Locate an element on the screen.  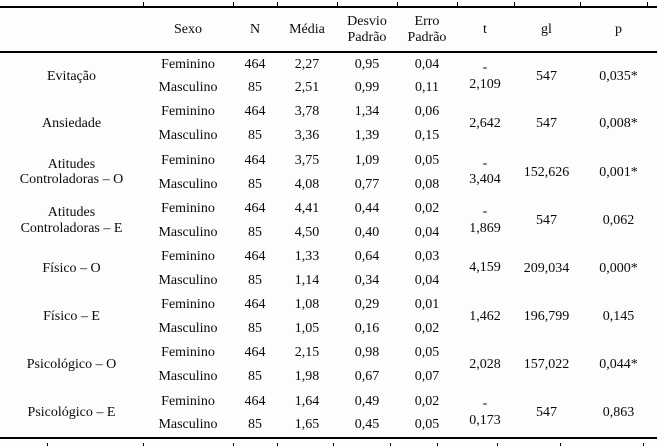
cell-t: 2,028 is located at coordinates (485, 364).